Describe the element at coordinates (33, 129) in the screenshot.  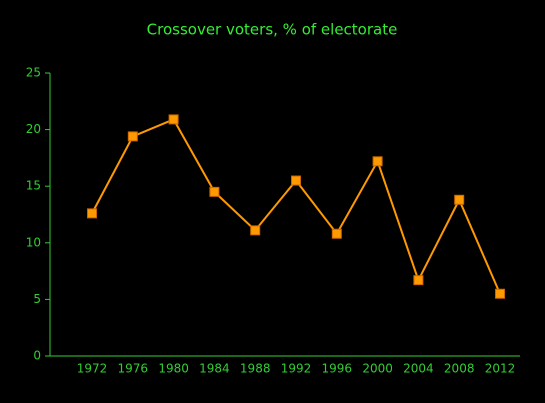
I see `y-tick-label: 20` at that location.